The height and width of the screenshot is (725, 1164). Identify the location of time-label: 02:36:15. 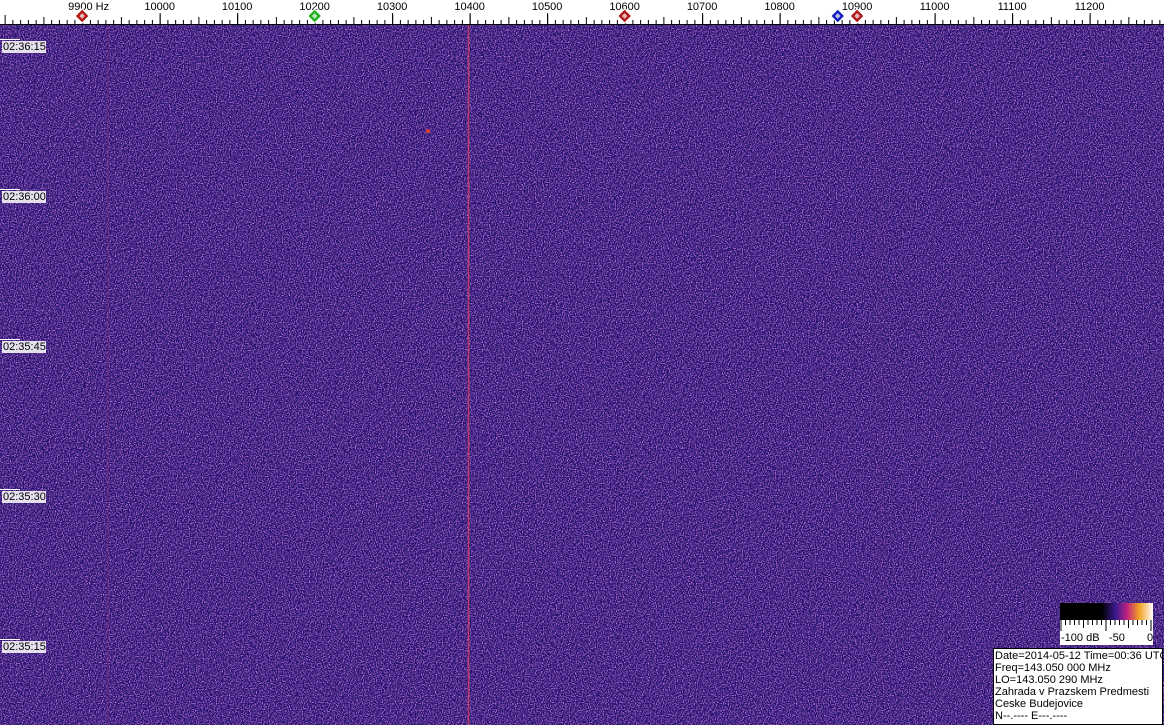
(24, 47).